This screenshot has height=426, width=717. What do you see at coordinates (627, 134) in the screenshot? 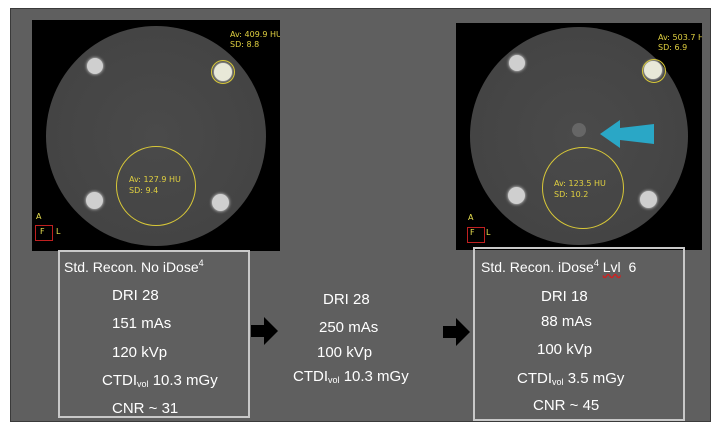
I see `teal-arrow-icon` at bounding box center [627, 134].